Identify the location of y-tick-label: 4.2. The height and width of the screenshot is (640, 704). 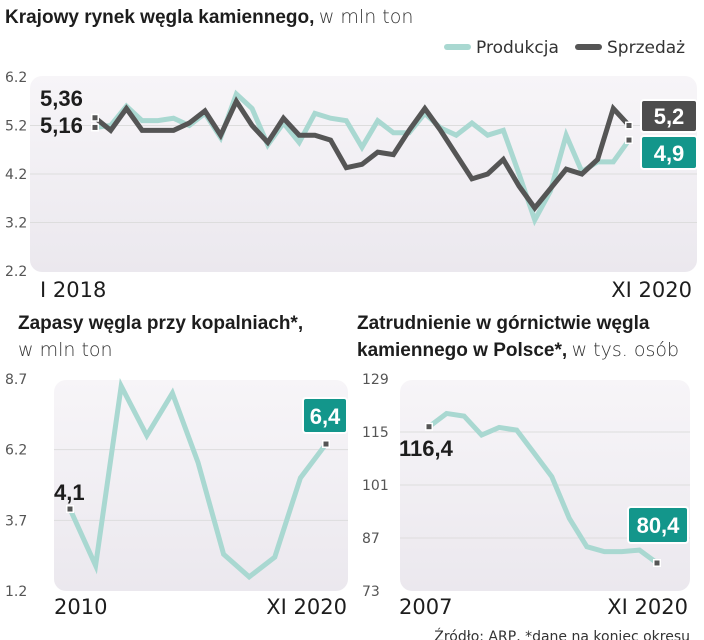
(16, 175).